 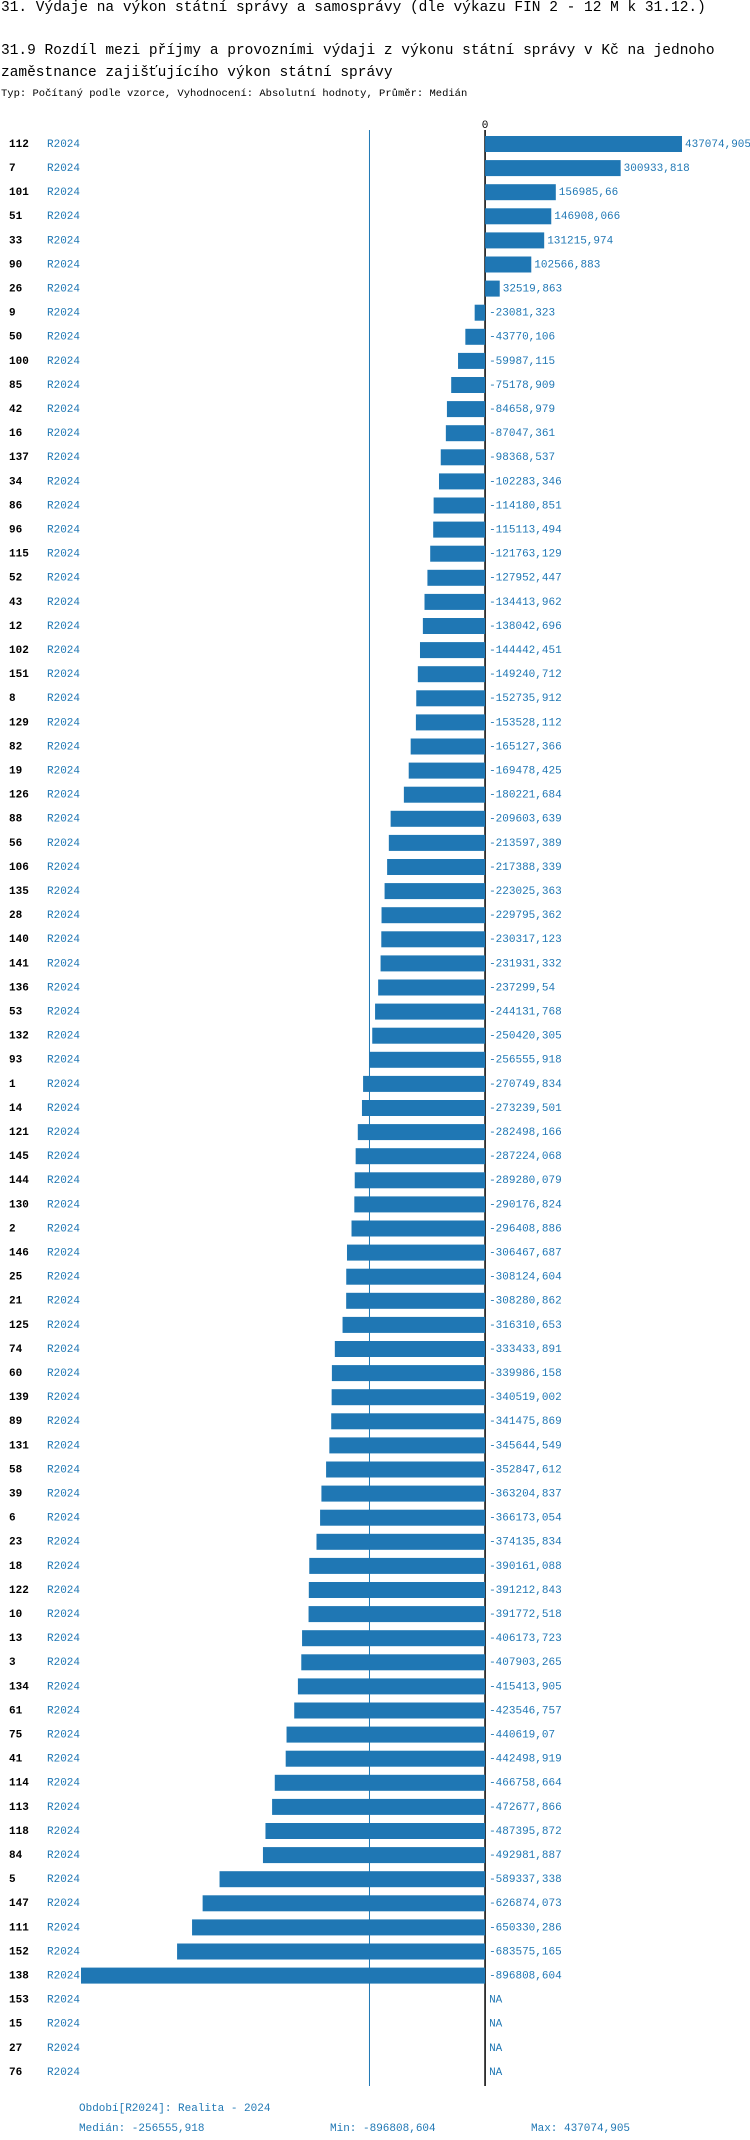 What do you see at coordinates (522, 458) in the screenshot?
I see `value-label: -98368,537` at bounding box center [522, 458].